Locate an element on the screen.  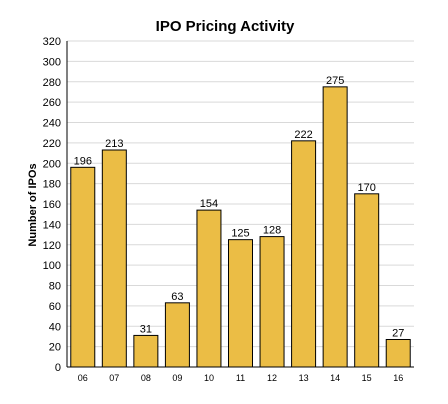
x-tick-label: 11 is located at coordinates (240, 378).